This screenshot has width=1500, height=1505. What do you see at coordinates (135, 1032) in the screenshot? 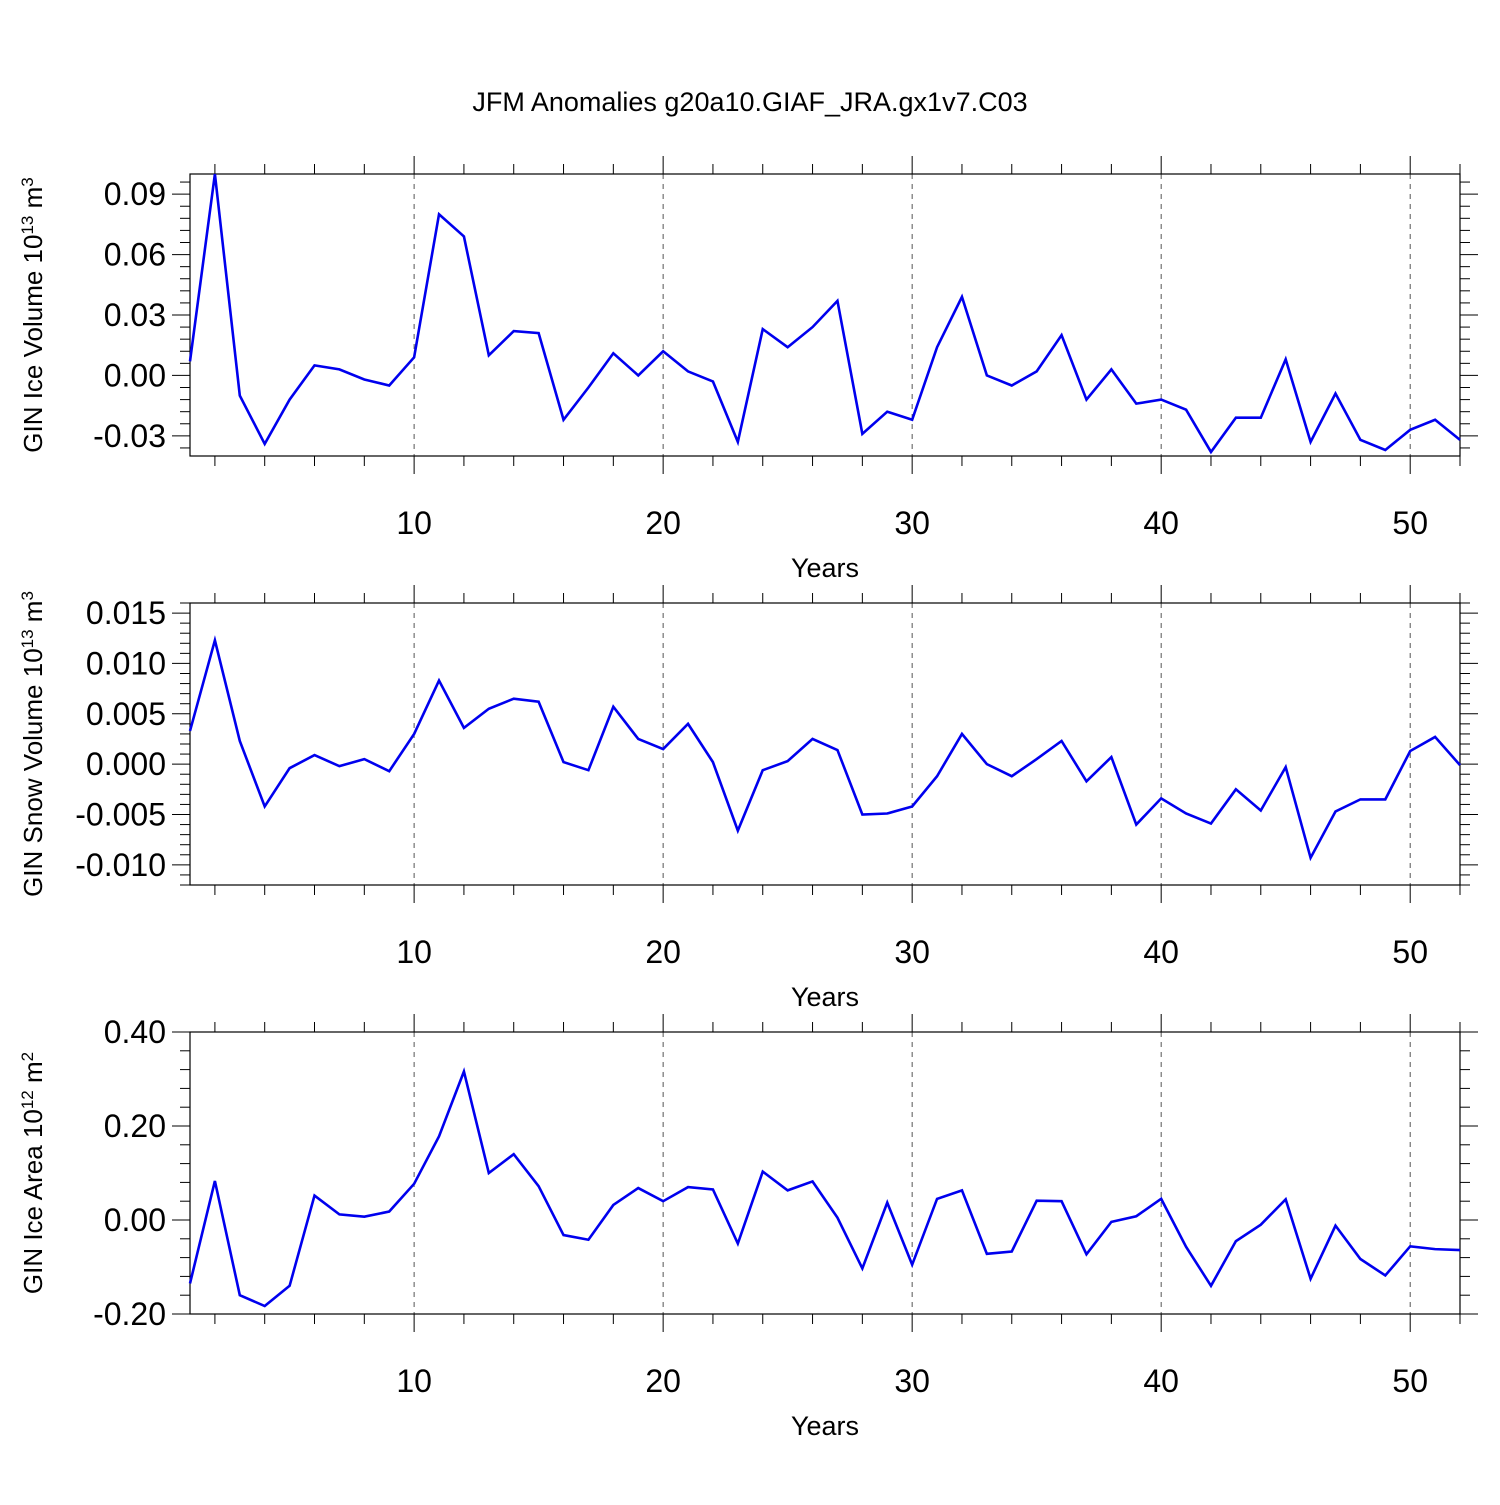
I see `y-tick-label: 0.40` at bounding box center [135, 1032].